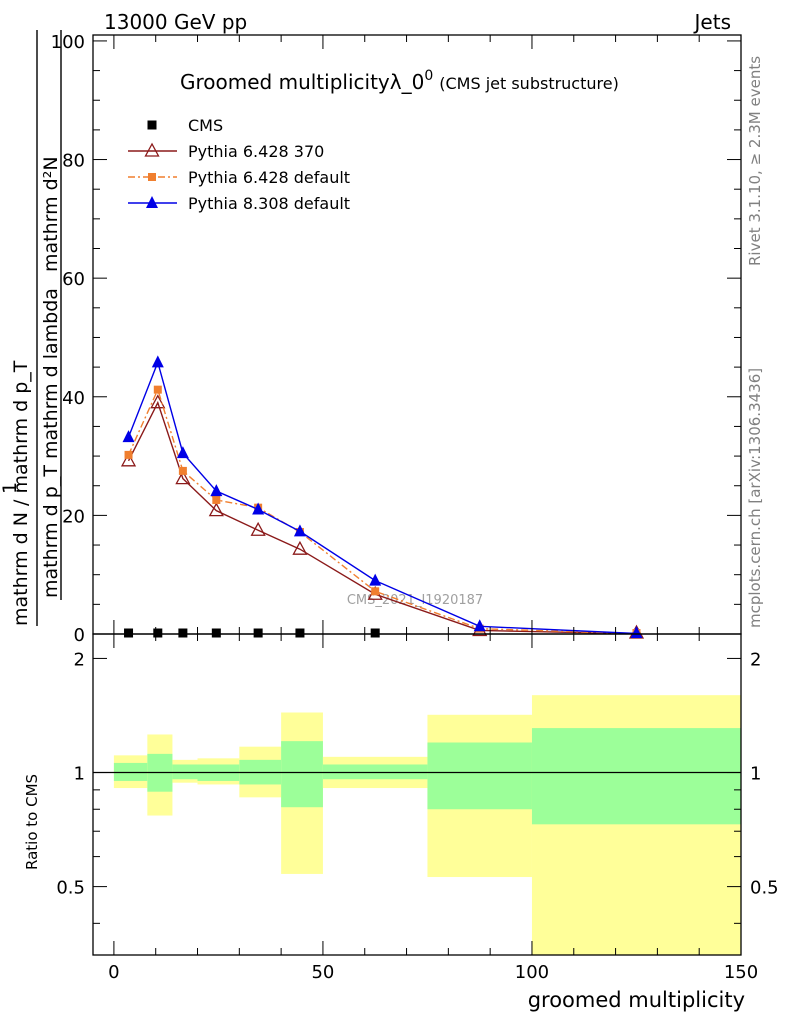  What do you see at coordinates (764, 888) in the screenshot?
I see `ratio-y-tick-label-right: 0.5` at bounding box center [764, 888].